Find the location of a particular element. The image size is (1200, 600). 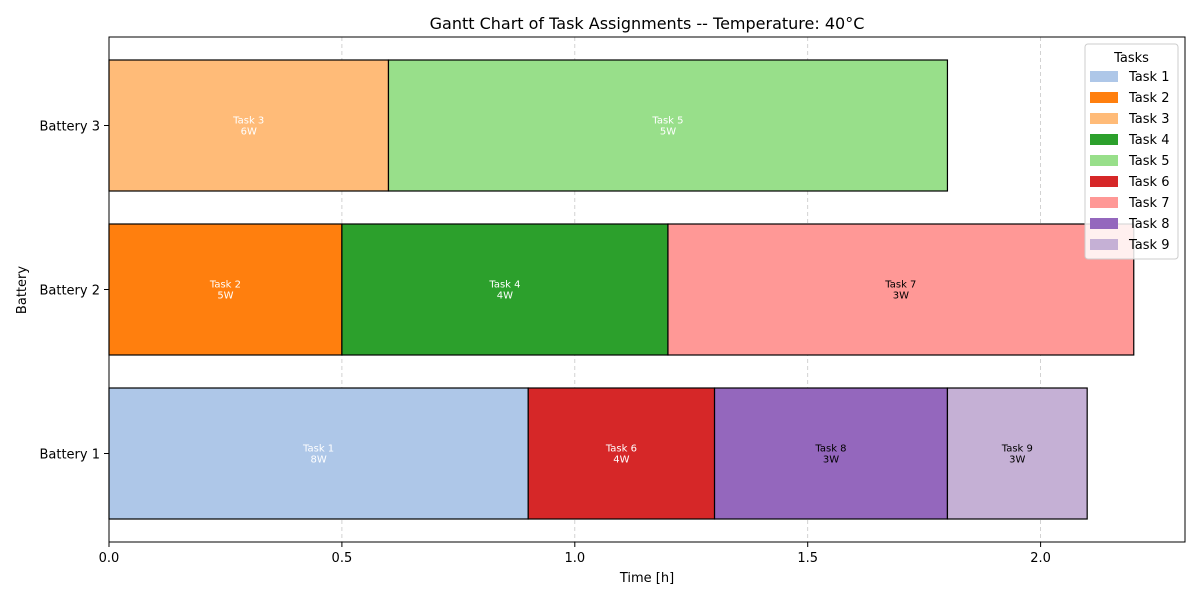

legend-title: Tasks is located at coordinates (1131, 58).